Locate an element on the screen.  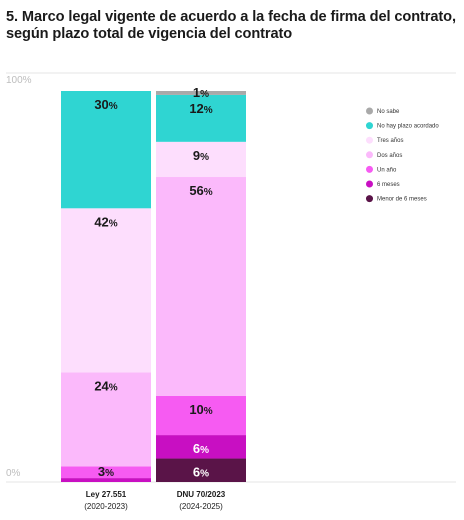
y-tick-label-0: 0% is located at coordinates (13, 473).